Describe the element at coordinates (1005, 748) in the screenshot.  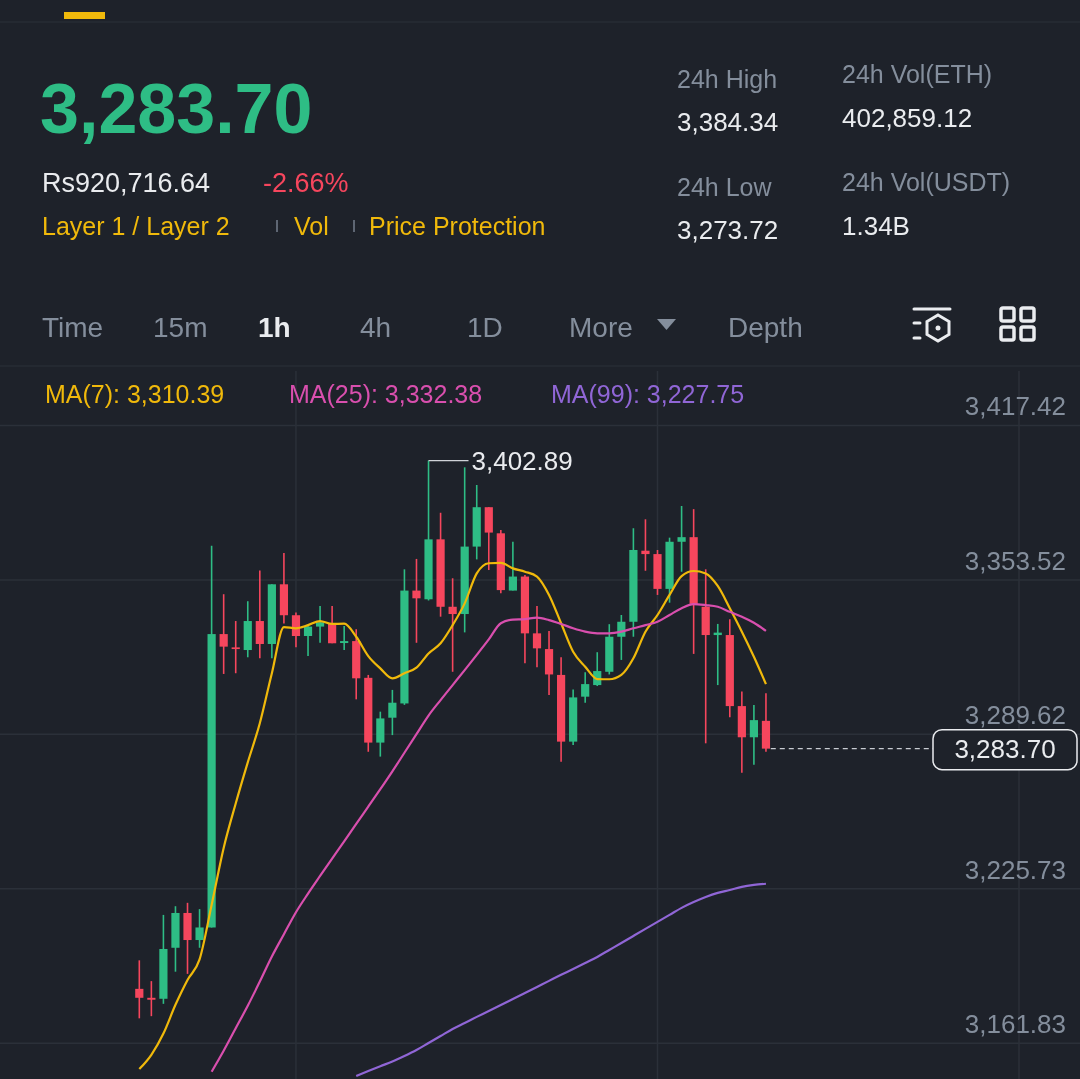
I see `ref-line-label: 3,283.70` at that location.